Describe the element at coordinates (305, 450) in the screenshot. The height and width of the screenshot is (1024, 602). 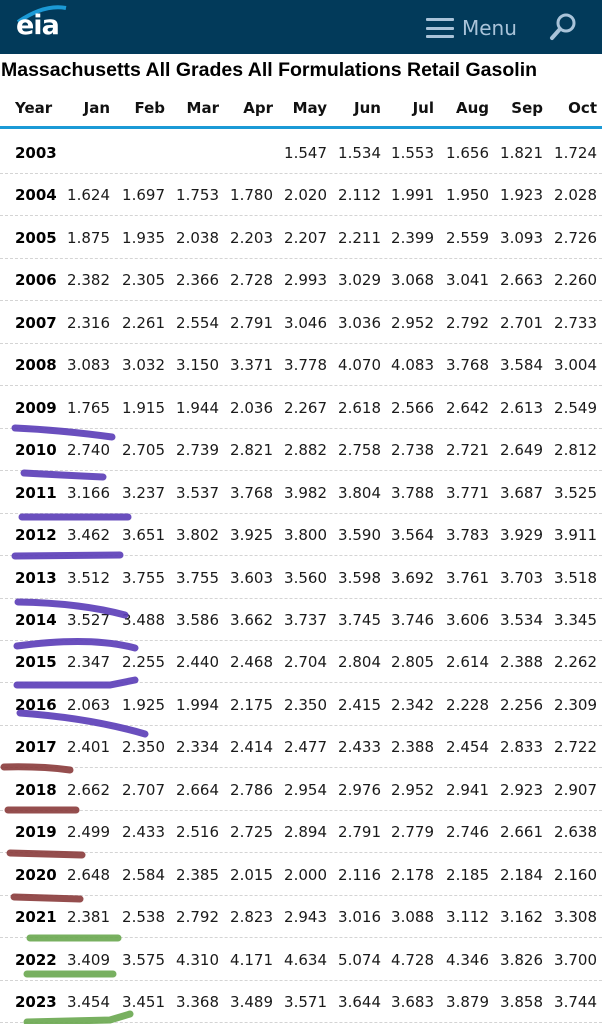
I see `price-cell: 2.882` at that location.